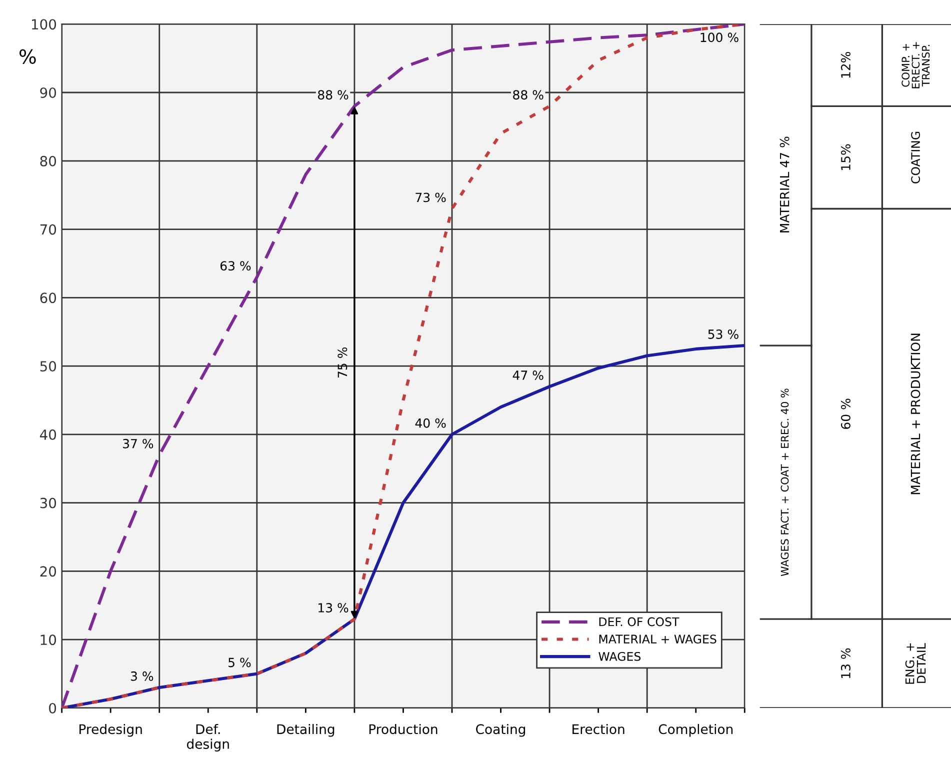 The image size is (951, 778). I want to click on legend-label: WAGES, so click(619, 656).